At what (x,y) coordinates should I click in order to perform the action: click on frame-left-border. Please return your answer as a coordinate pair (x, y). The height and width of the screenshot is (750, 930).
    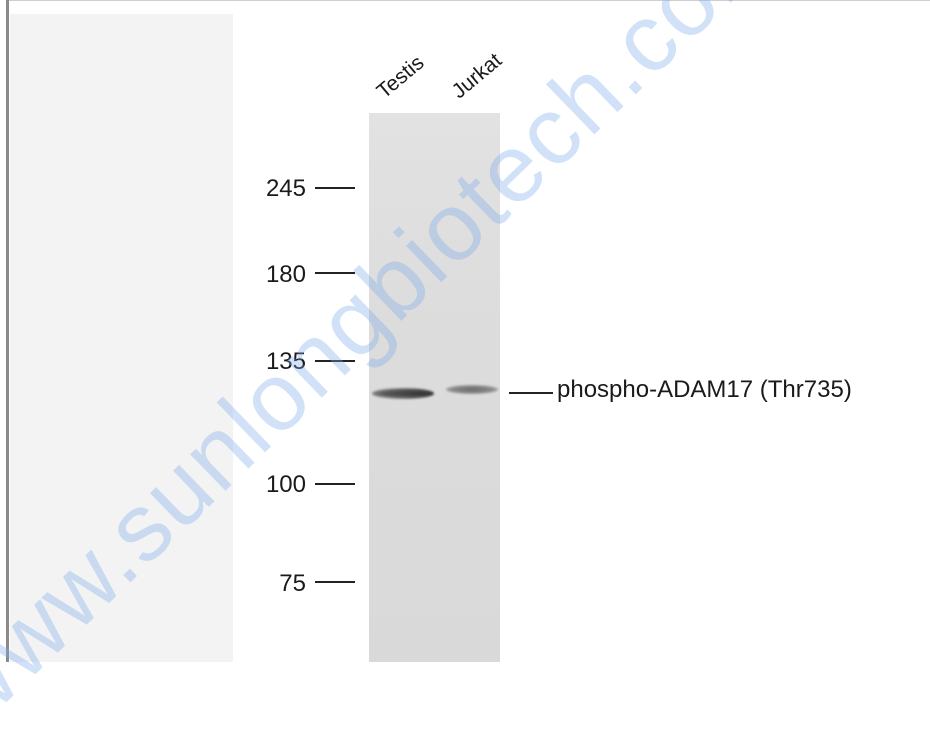
    Looking at the image, I should click on (7, 331).